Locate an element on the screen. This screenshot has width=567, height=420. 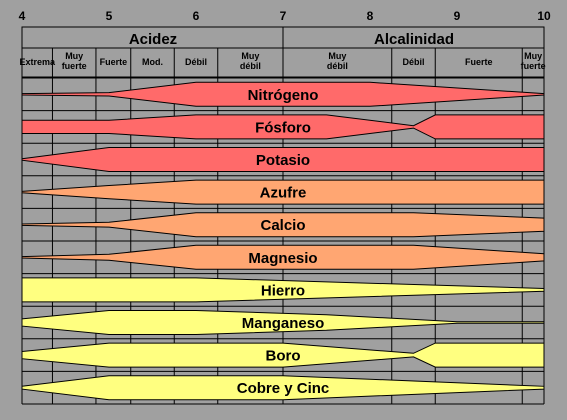
nutrient-label: Calcio is located at coordinates (282, 225).